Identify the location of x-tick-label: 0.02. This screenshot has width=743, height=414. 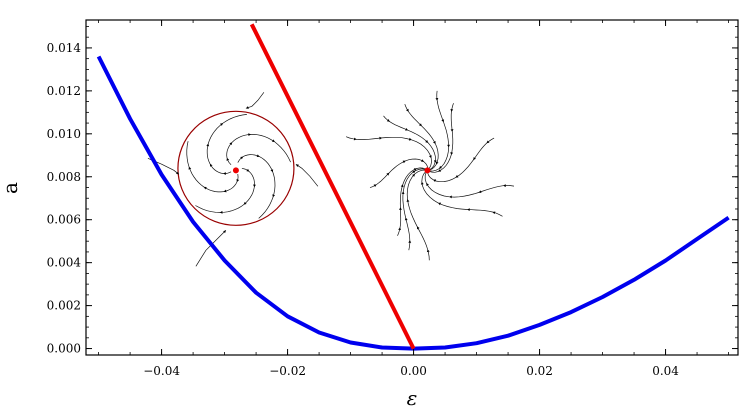
(539, 371).